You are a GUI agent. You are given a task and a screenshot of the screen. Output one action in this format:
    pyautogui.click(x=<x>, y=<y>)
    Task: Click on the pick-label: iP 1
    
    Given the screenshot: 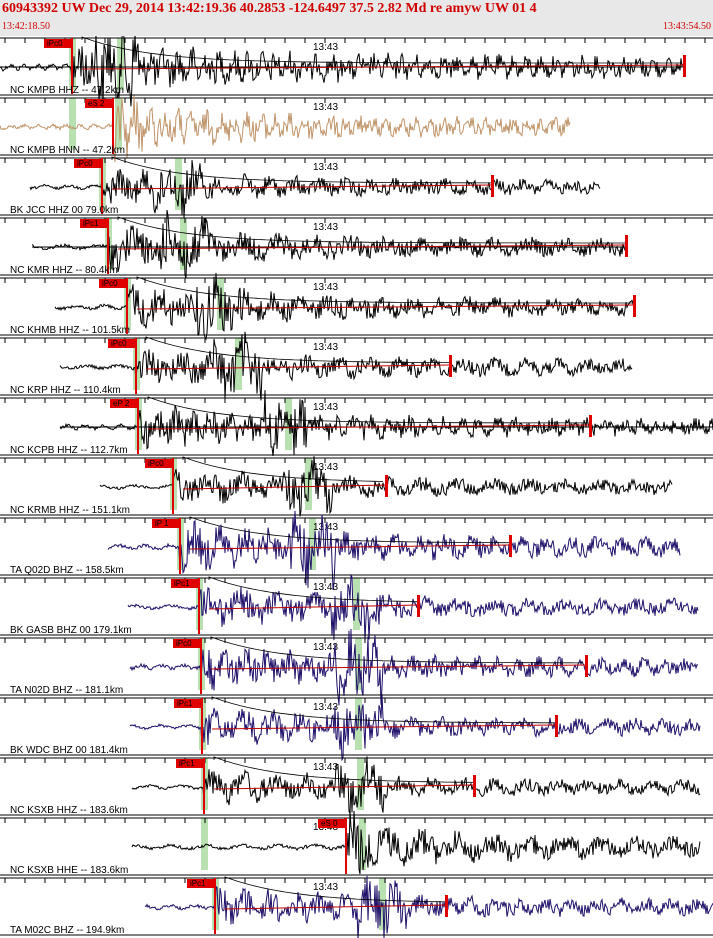 What is the action you would take?
    pyautogui.click(x=162, y=523)
    